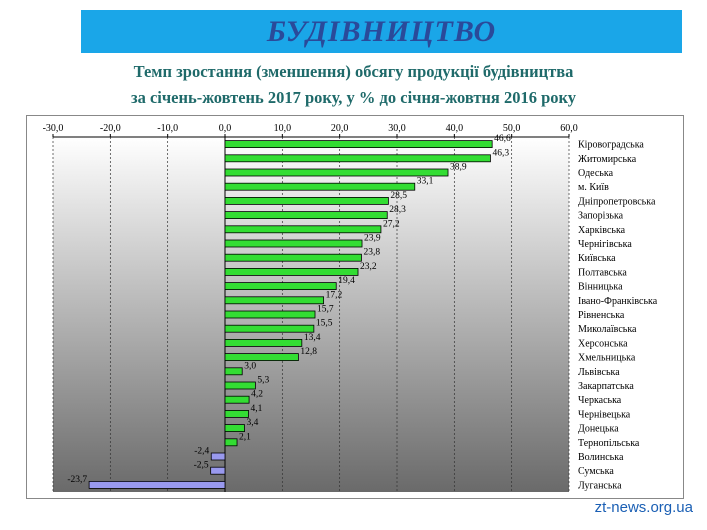  Describe the element at coordinates (598, 429) in the screenshot. I see `category-label: Донецька` at that location.